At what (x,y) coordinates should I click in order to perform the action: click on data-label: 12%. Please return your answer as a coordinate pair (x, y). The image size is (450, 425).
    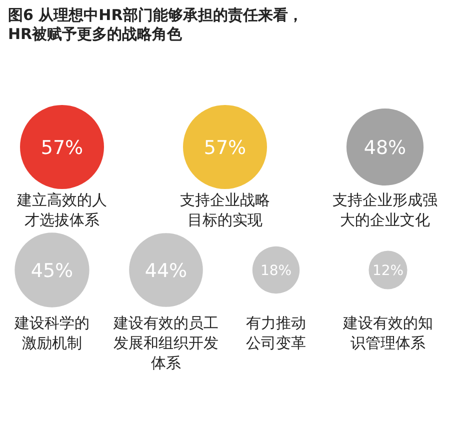
    Looking at the image, I should click on (388, 271).